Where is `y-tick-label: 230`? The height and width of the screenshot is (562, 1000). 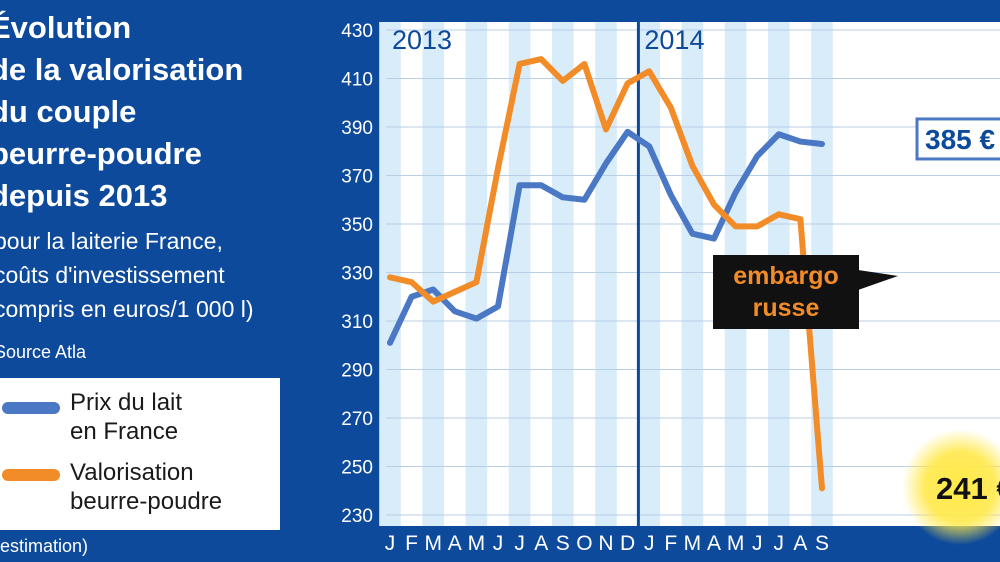
y-tick-label: 230 is located at coordinates (357, 516).